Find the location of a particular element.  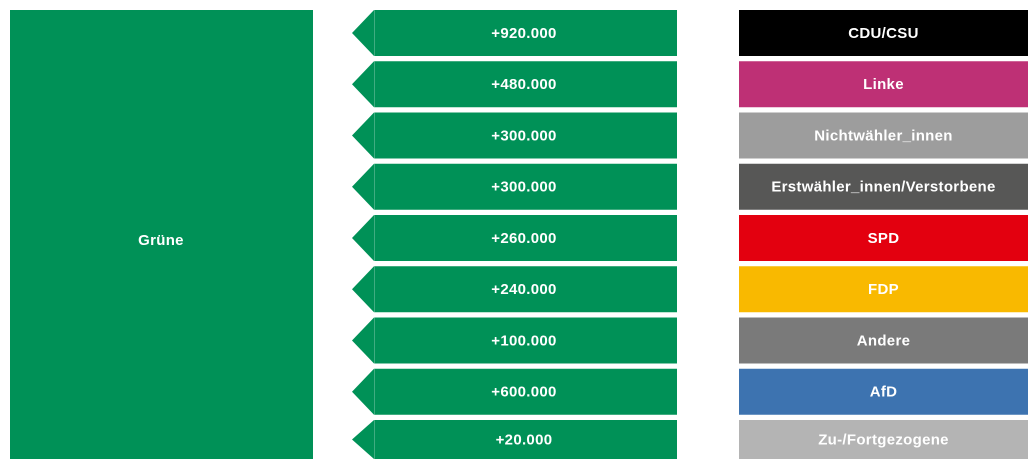

flow-value: +20.000 is located at coordinates (524, 439).